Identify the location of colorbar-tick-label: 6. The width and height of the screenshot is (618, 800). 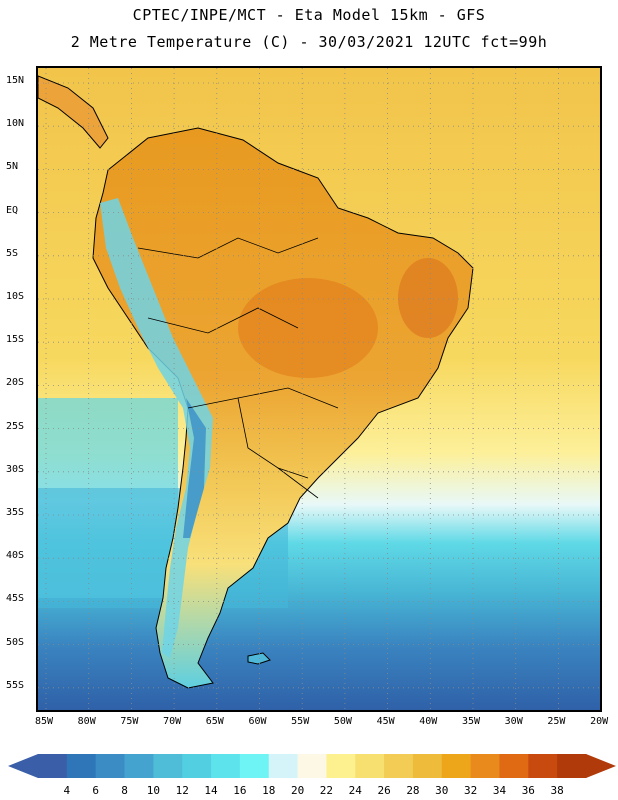
(95, 790).